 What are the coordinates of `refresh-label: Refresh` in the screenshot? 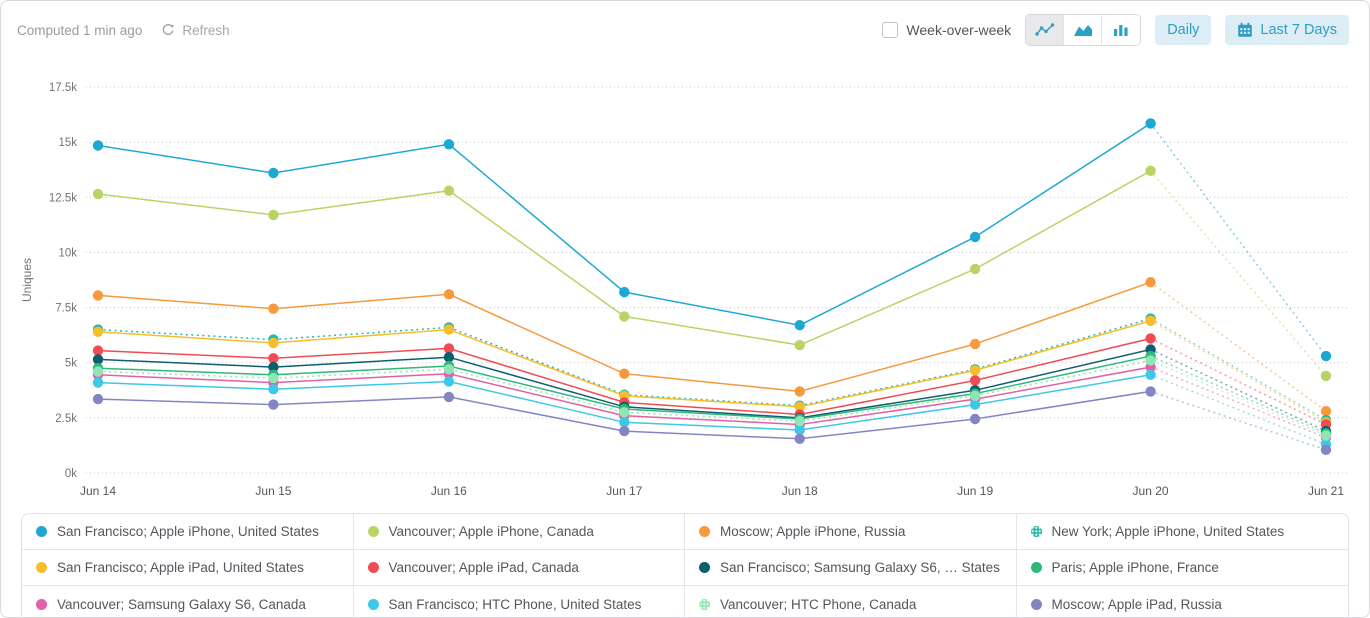 It's located at (206, 30).